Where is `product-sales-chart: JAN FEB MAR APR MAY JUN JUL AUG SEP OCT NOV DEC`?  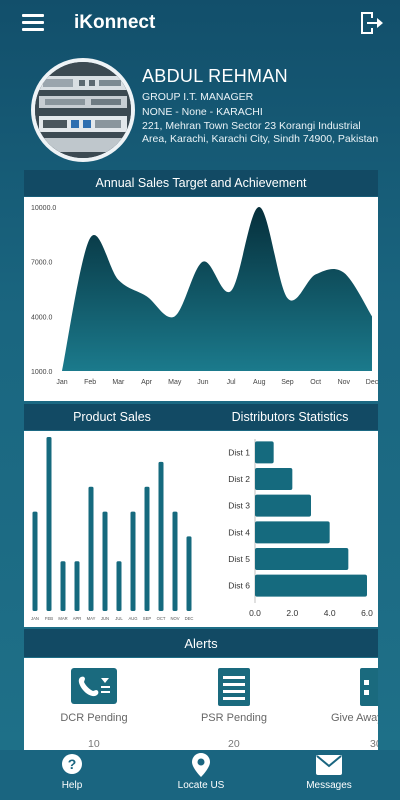 product-sales-chart: JAN FEB MAR APR MAY JUN JUL AUG SEP OCT NOV DEC is located at coordinates (112, 529).